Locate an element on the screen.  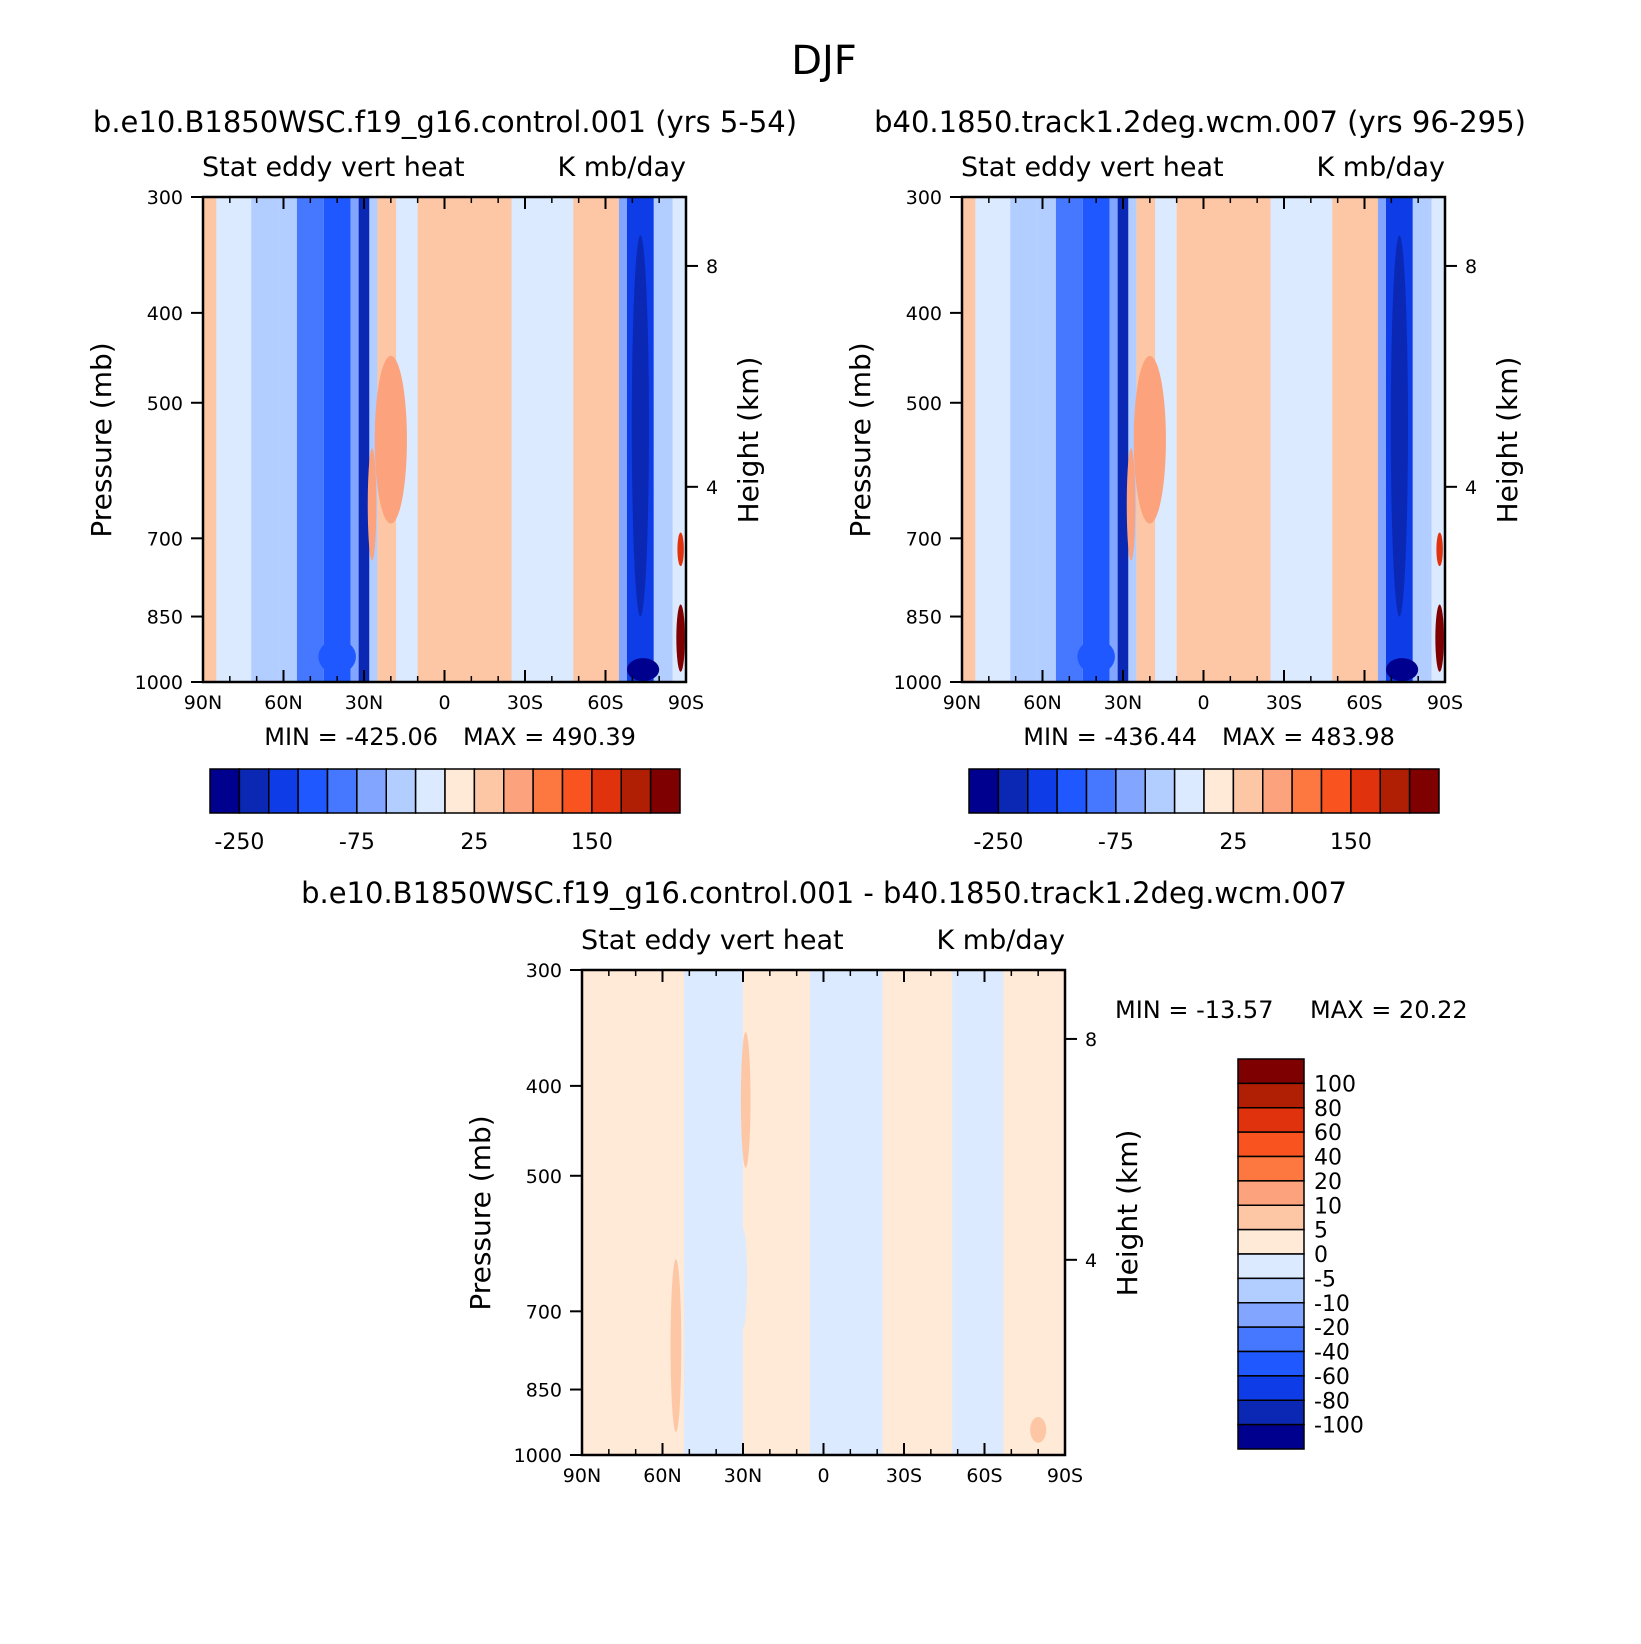
panel-diff-contour-cell is located at coordinates (1038, 1430).